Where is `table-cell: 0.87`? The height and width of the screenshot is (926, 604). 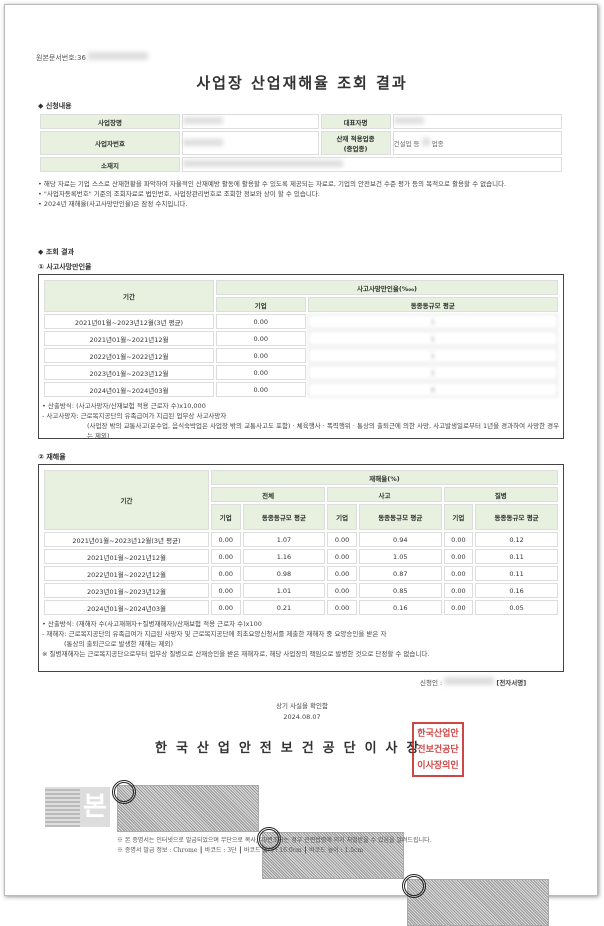
table-cell: 0.87 is located at coordinates (400, 573).